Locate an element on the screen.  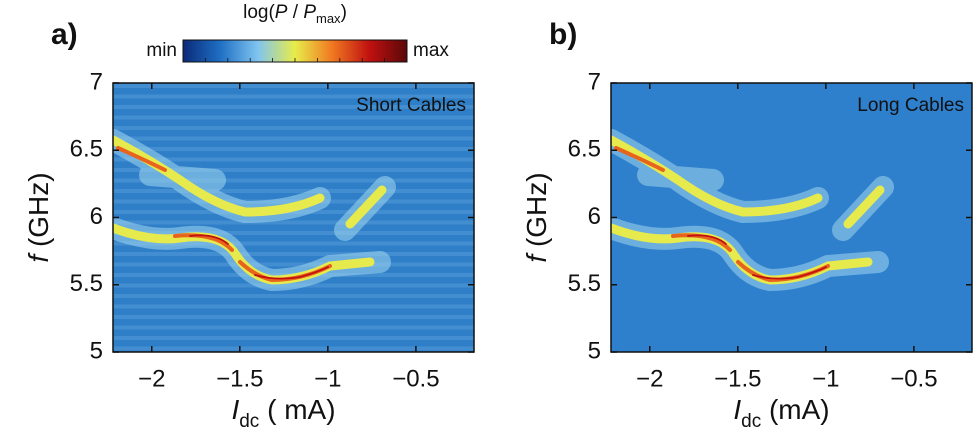
x-label-unit: (mA) is located at coordinates (799, 409).